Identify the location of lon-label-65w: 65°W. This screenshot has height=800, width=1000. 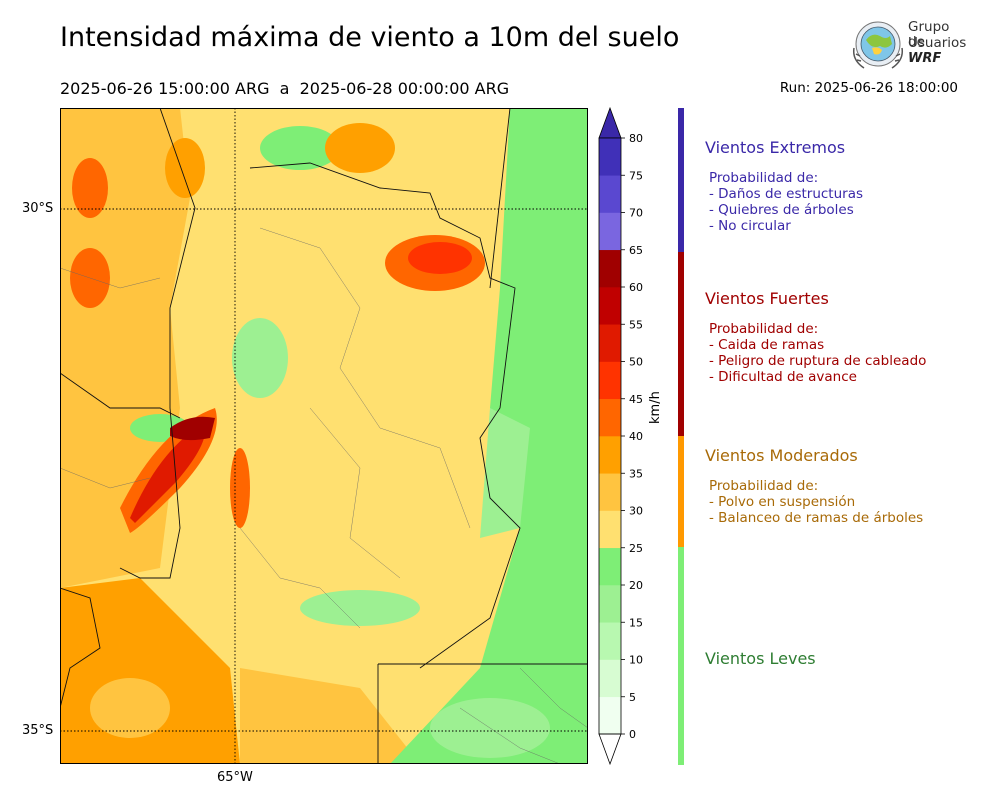
(235, 777).